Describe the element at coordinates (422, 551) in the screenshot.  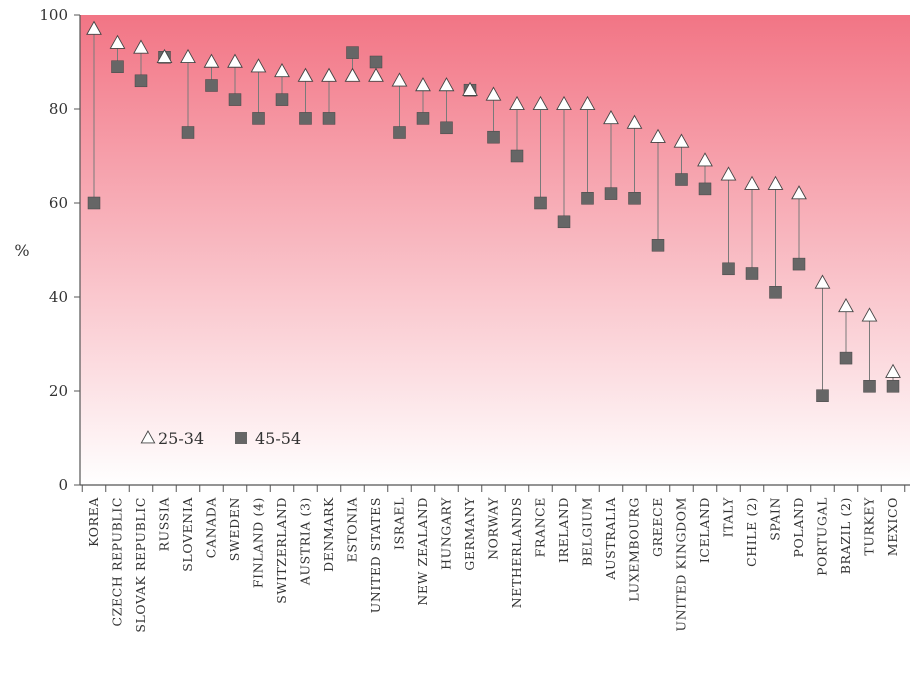
I see `x-category-label: NEW ZEALAND` at that location.